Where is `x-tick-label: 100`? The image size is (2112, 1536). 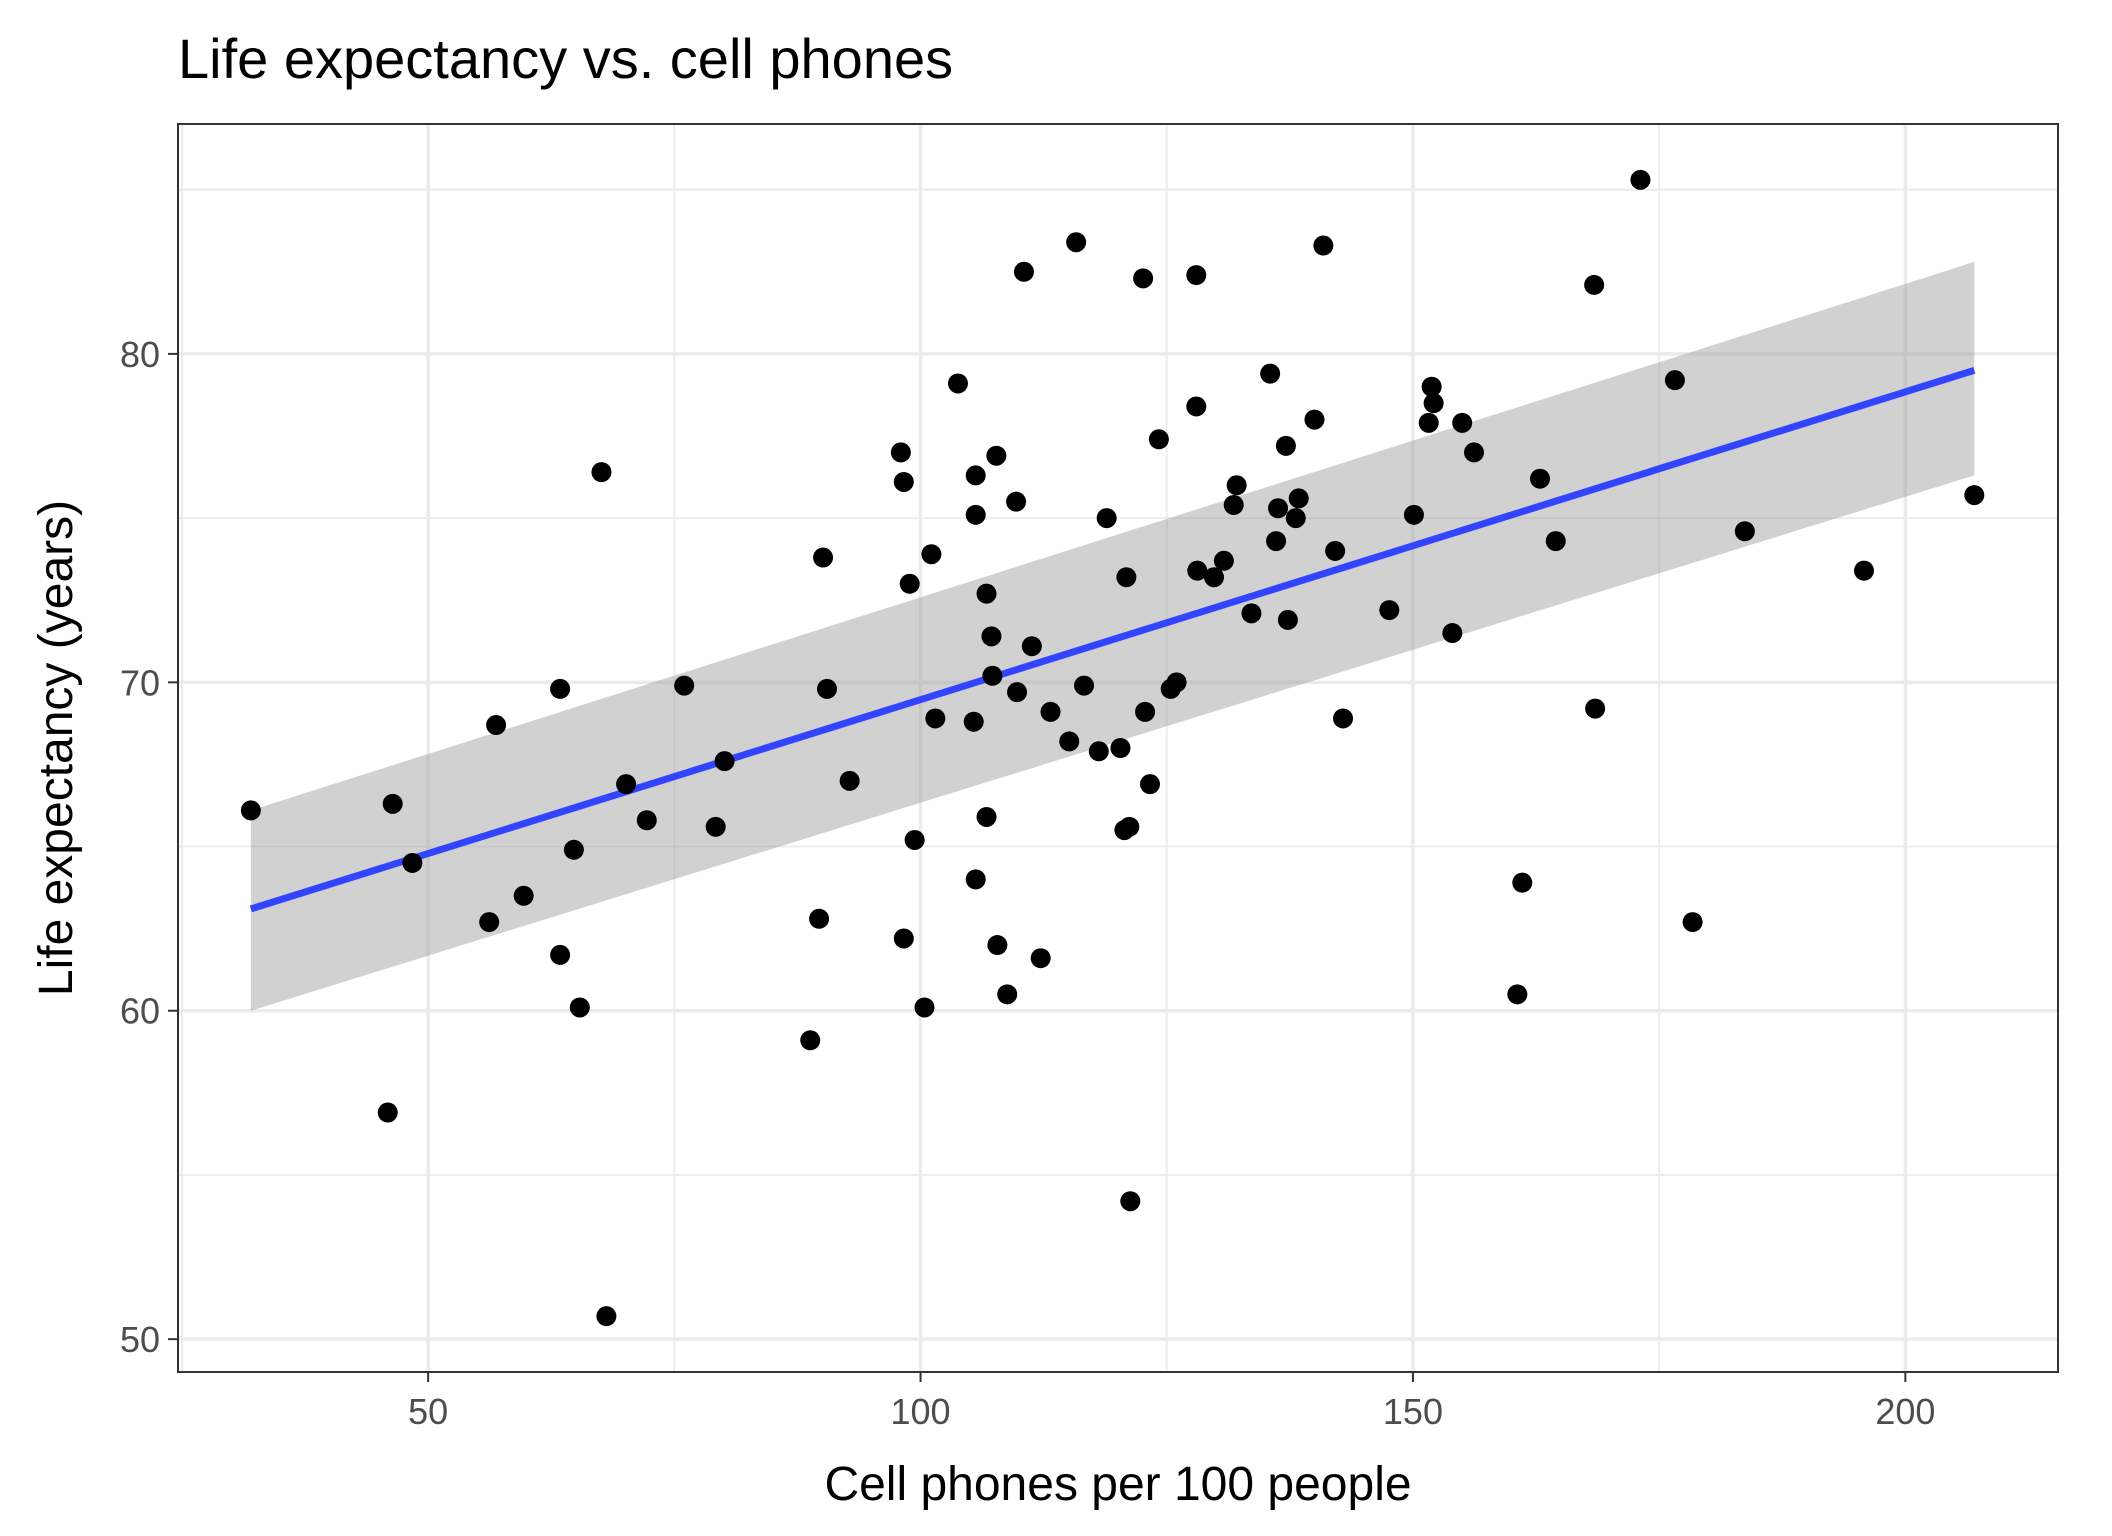
x-tick-label: 100 is located at coordinates (921, 1411).